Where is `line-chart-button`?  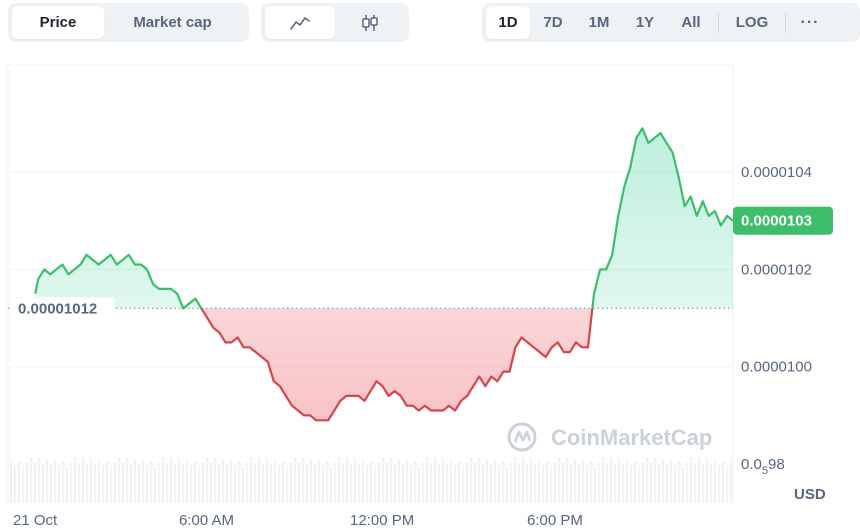 line-chart-button is located at coordinates (300, 22).